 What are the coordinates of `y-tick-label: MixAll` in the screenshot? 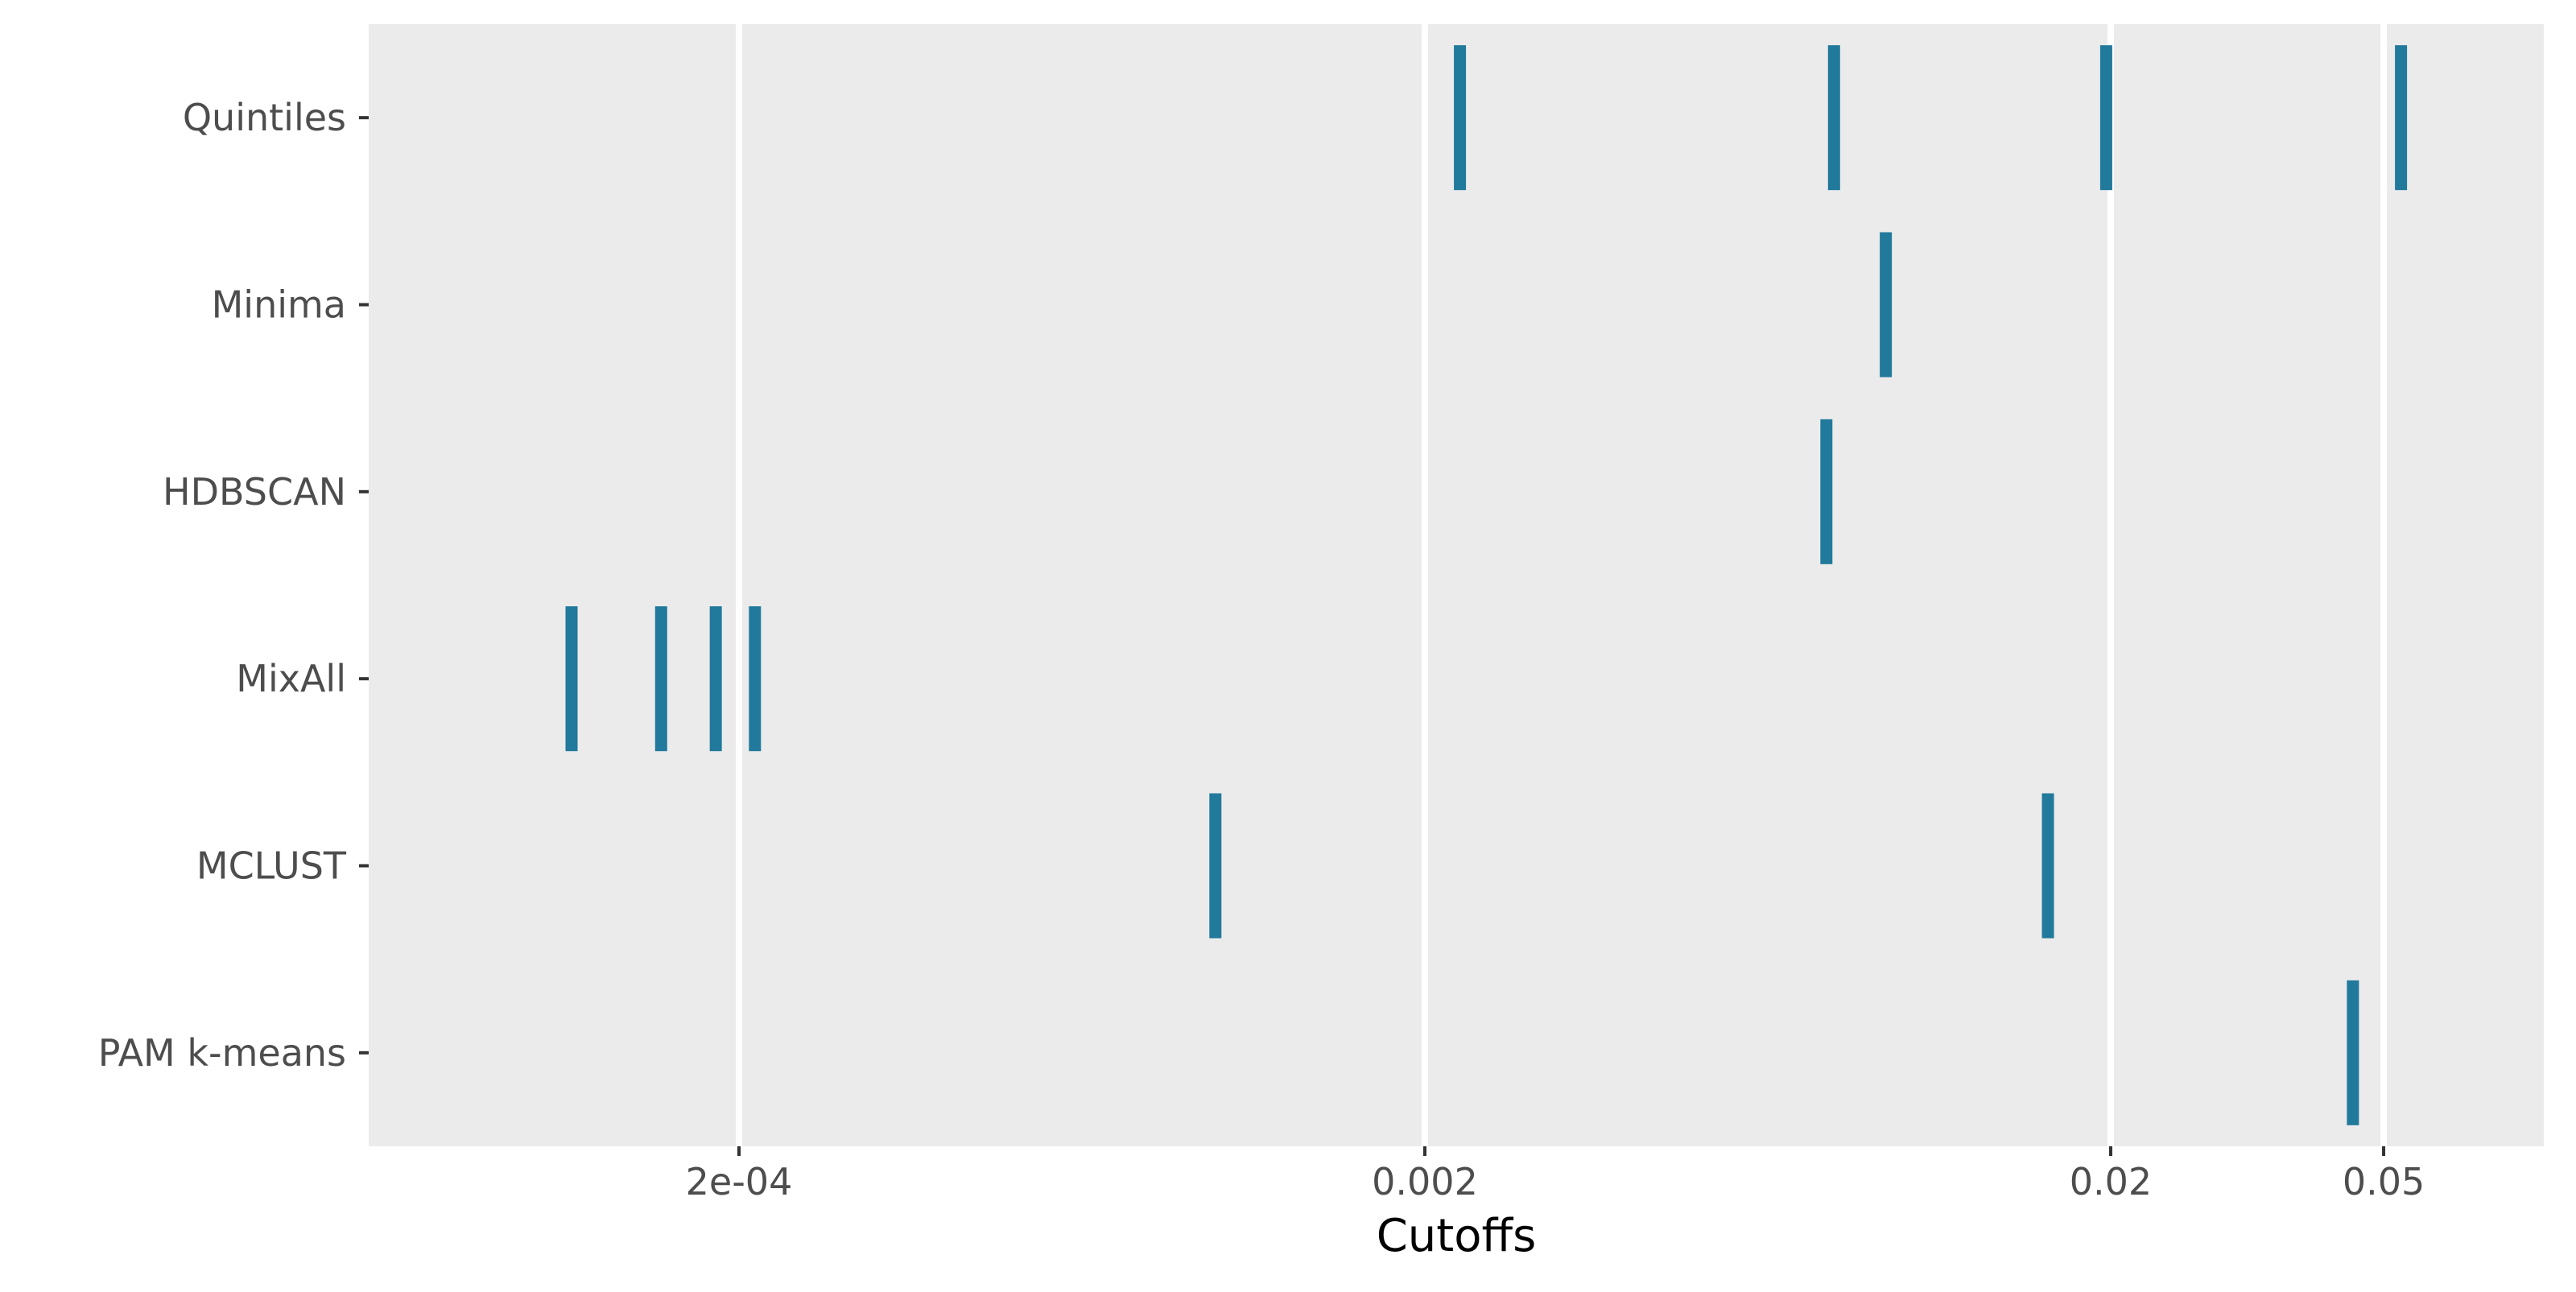 It's located at (291, 678).